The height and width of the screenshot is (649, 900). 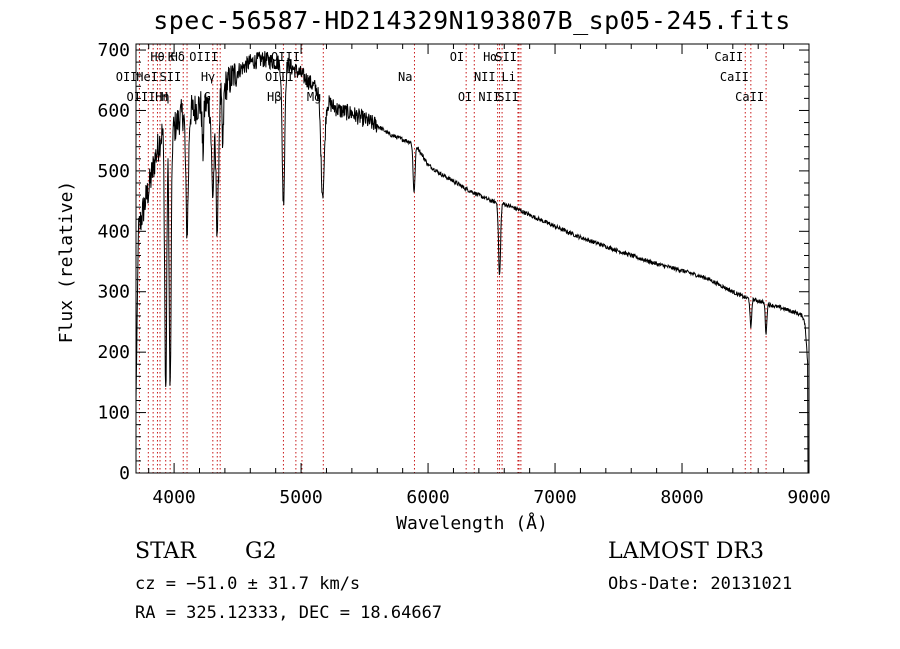 What do you see at coordinates (261, 551) in the screenshot?
I see `spectral-subclass: G2` at bounding box center [261, 551].